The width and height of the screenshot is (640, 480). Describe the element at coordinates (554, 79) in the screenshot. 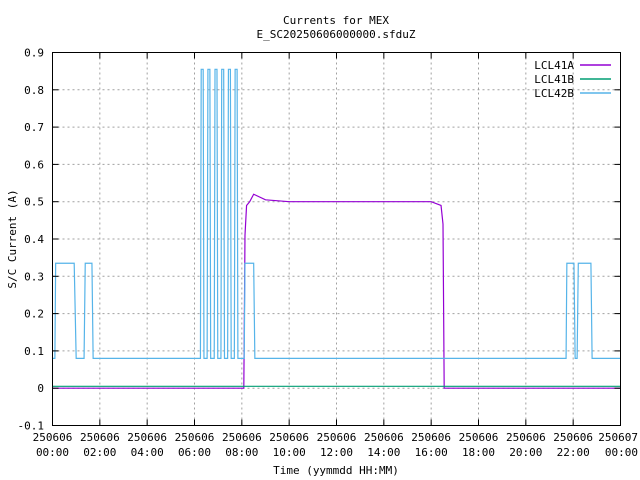

I see `legend-label: LCL41B` at that location.